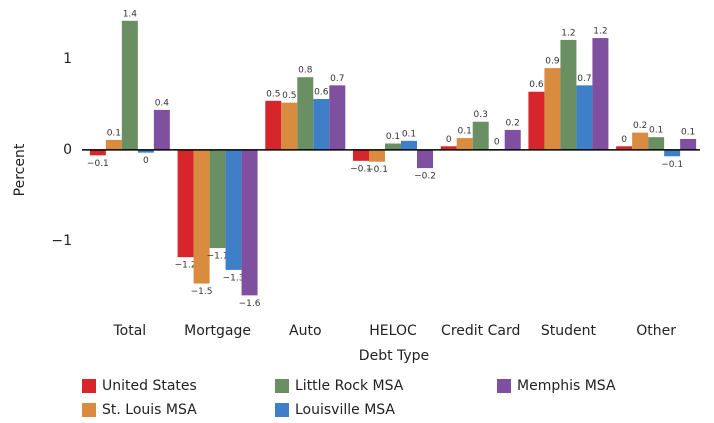 This screenshot has width=714, height=423. I want to click on legend-label: United States, so click(149, 386).